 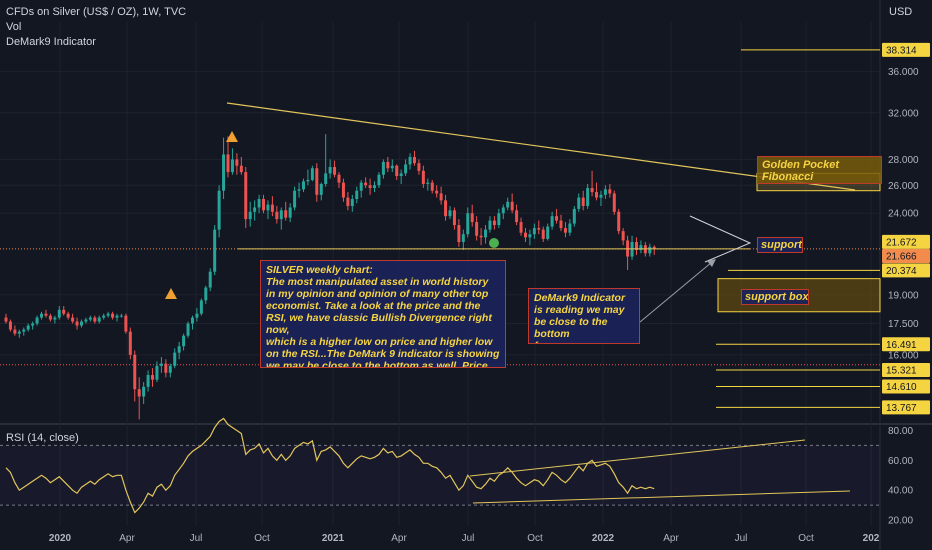 What do you see at coordinates (741, 538) in the screenshot?
I see `time-tick-label: Jul` at bounding box center [741, 538].